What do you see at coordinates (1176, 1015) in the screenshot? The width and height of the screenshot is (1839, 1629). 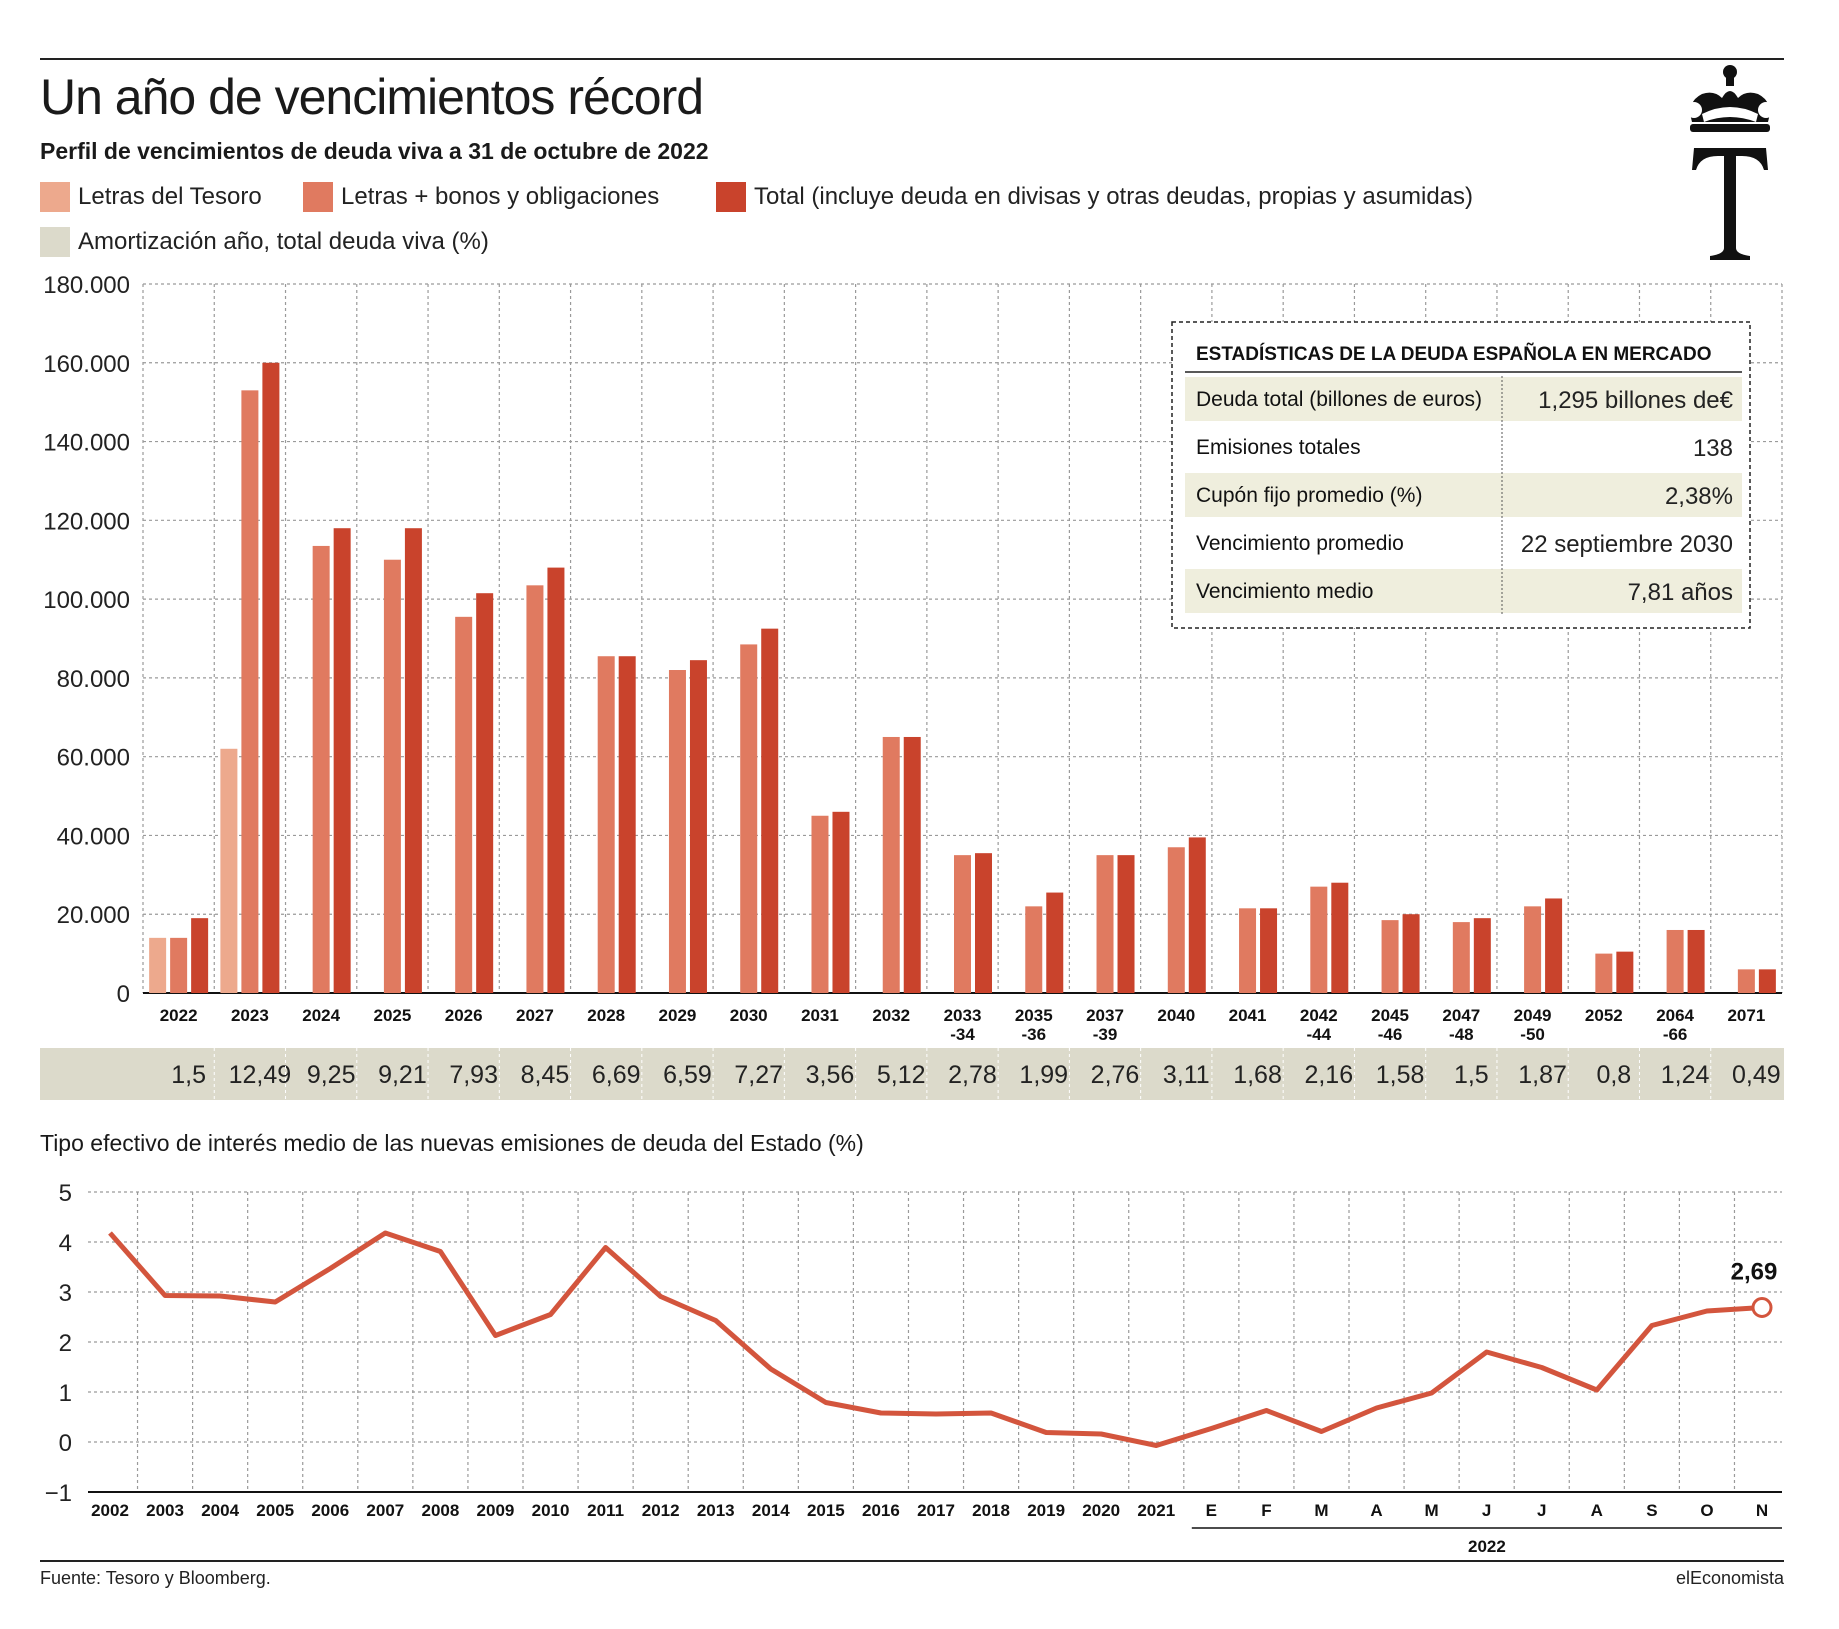 I see `x-tick-label: 2040` at bounding box center [1176, 1015].